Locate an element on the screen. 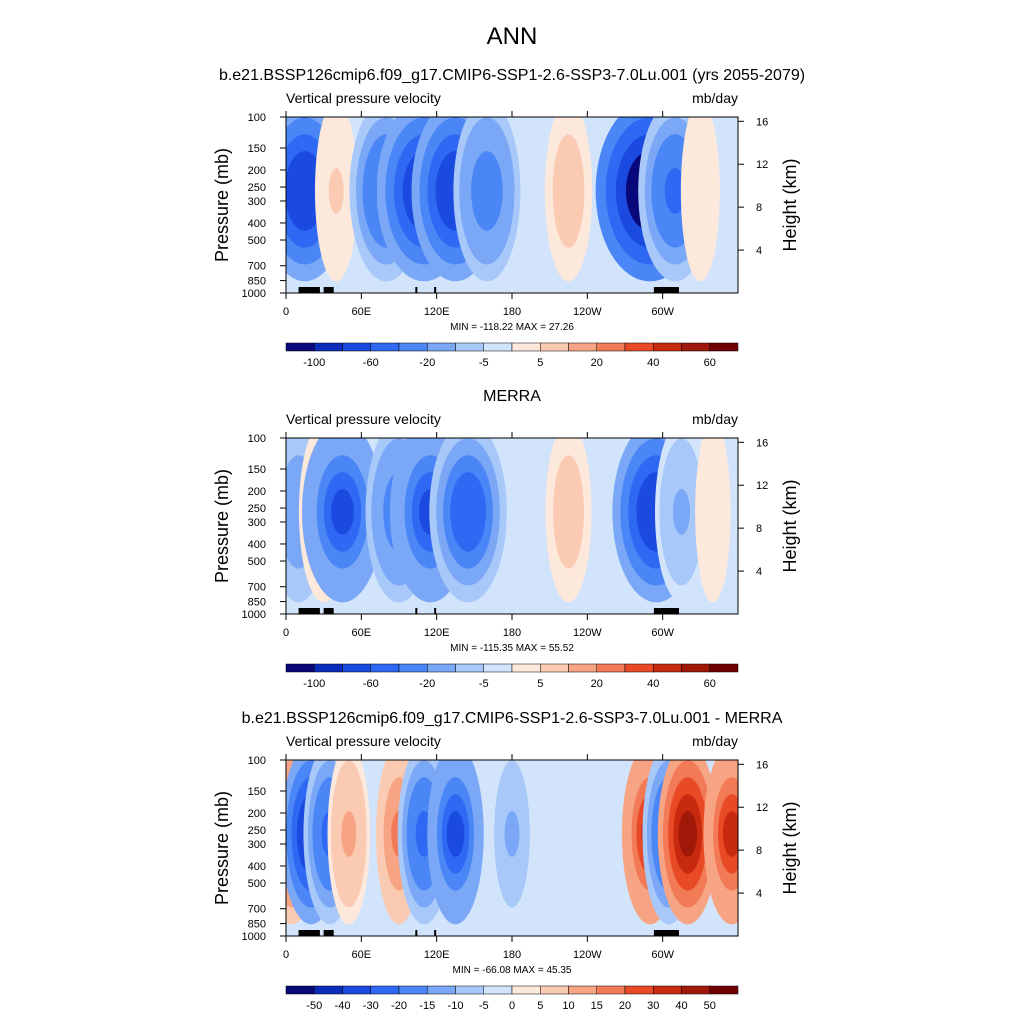  contour-field is located at coordinates (512, 842).